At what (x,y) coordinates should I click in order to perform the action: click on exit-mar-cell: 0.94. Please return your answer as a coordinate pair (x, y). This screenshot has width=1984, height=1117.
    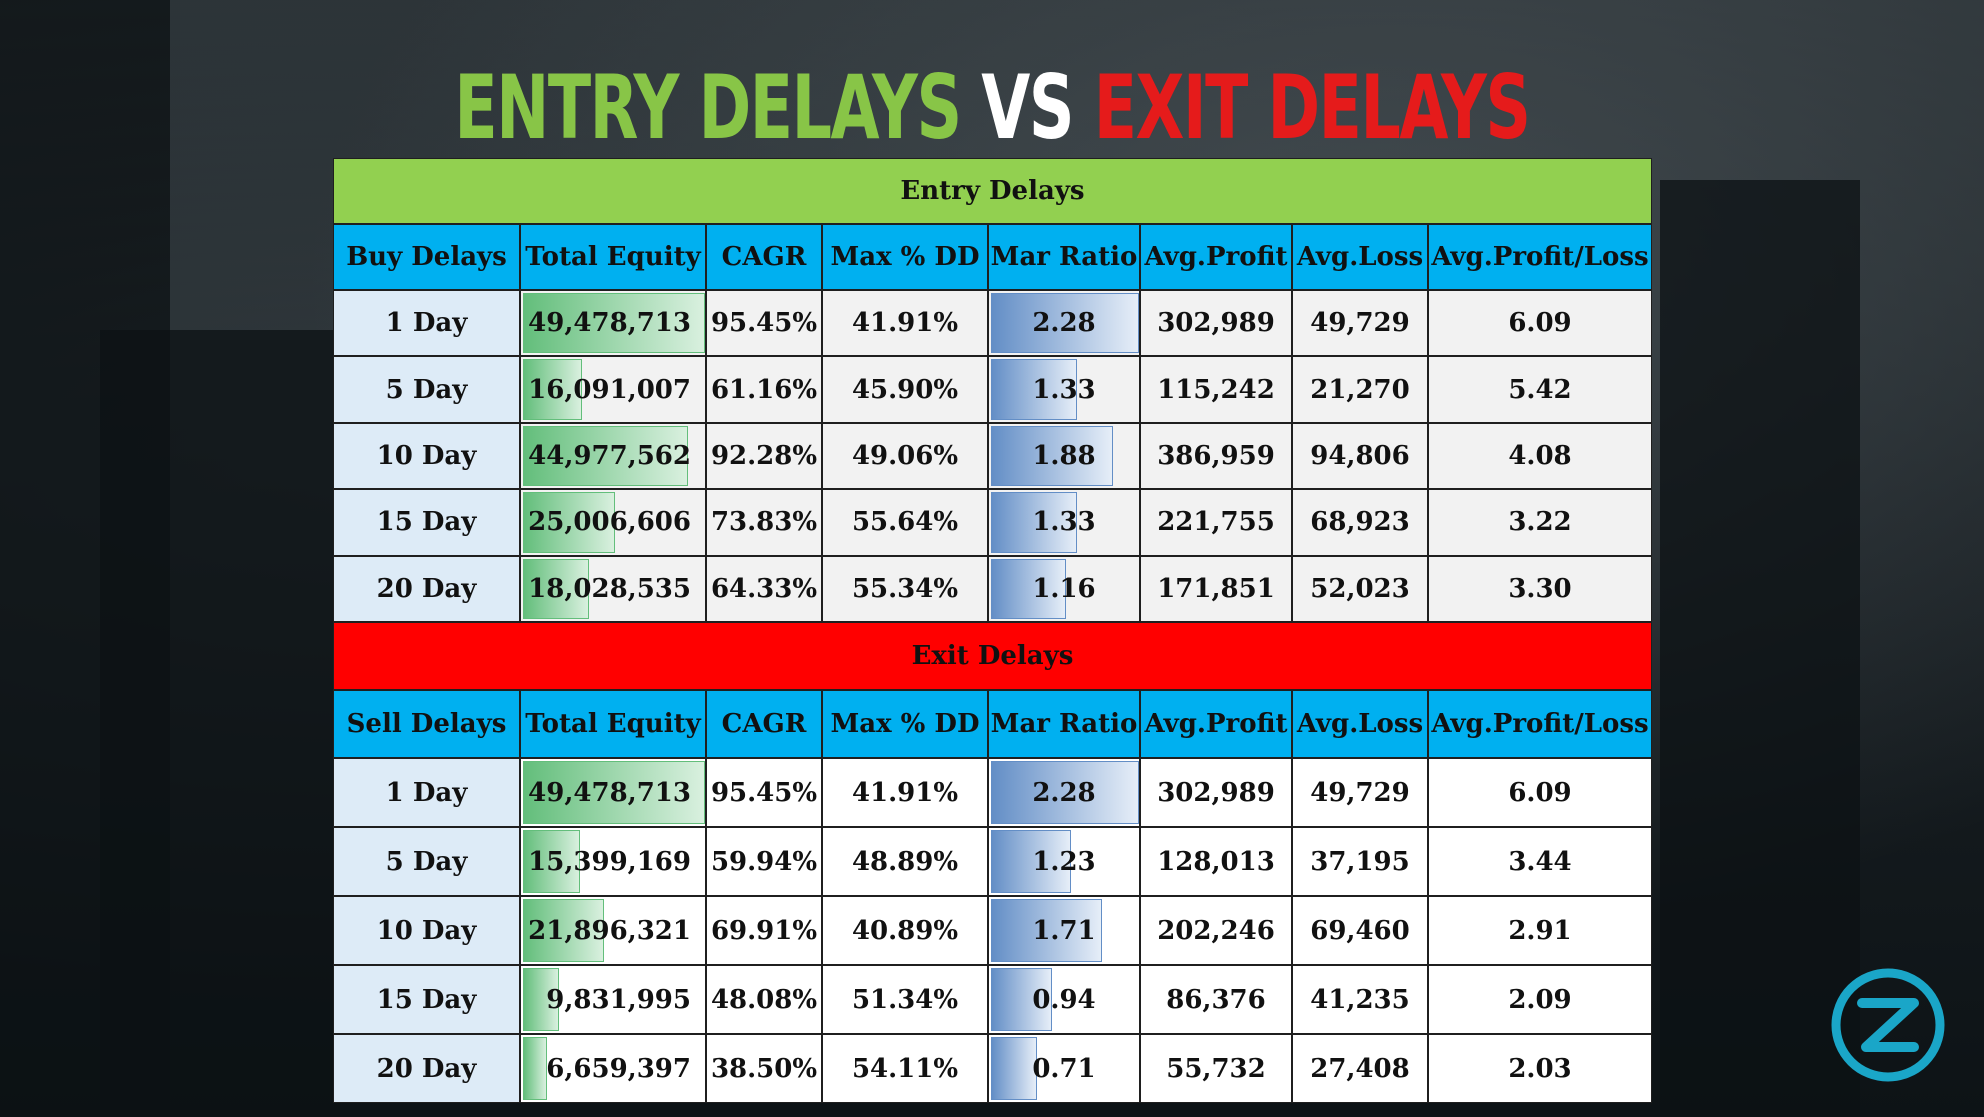
    Looking at the image, I should click on (1064, 999).